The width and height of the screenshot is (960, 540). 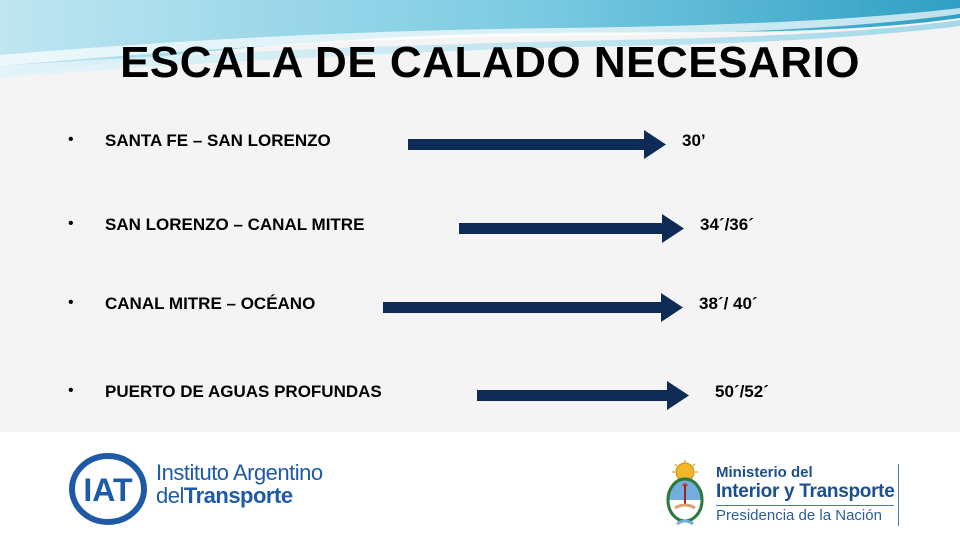 I want to click on list-item: • PUERTO DE AGUAS PROFUNDAS 50´/52´, so click(x=480, y=395).